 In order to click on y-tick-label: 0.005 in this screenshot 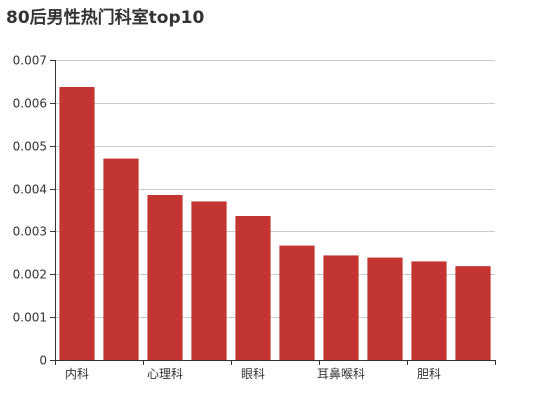, I will do `click(30, 147)`.